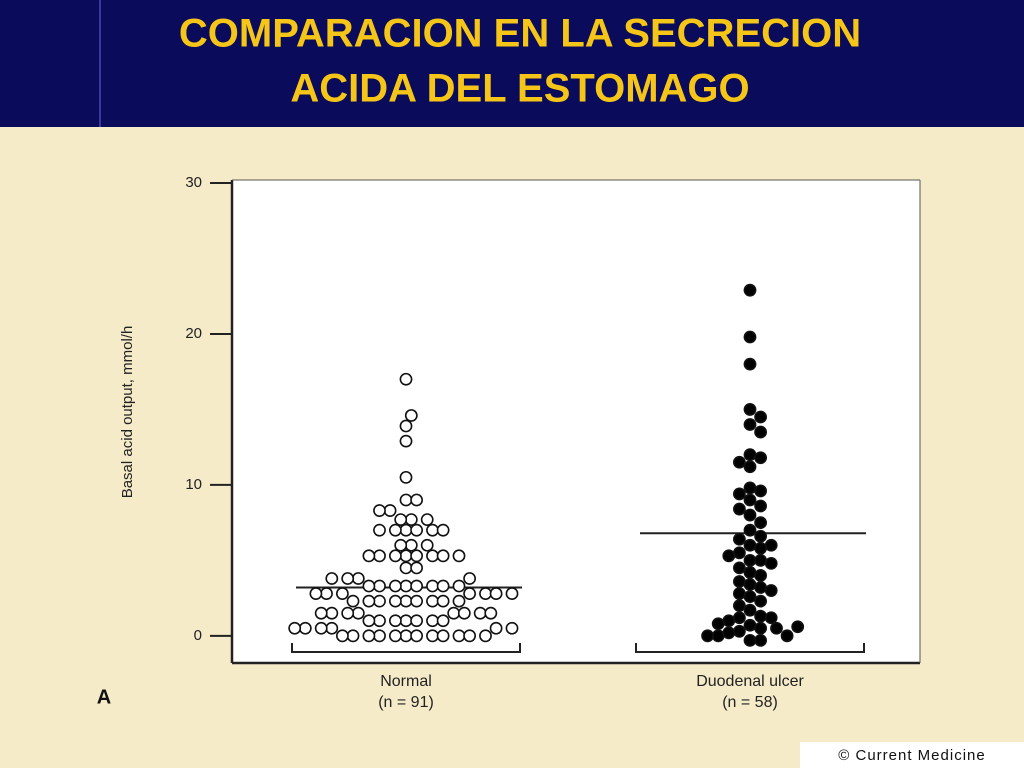  What do you see at coordinates (198, 635) in the screenshot?
I see `y-tick-label: 0` at bounding box center [198, 635].